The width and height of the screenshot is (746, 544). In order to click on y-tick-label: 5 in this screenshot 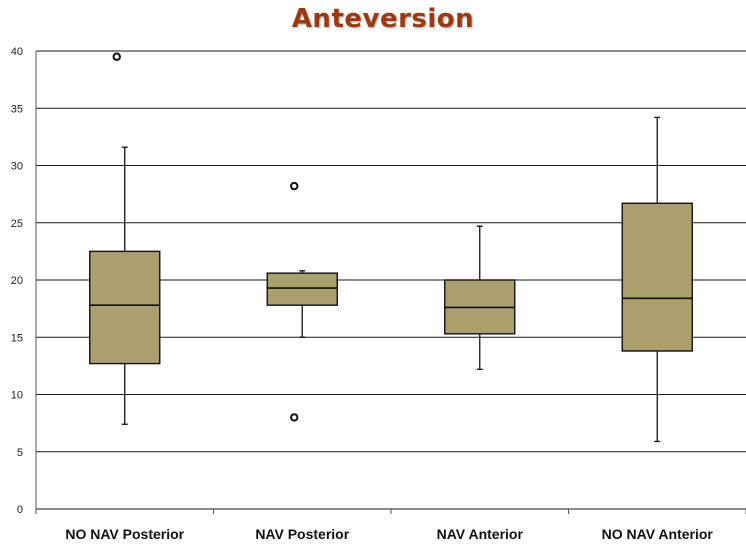, I will do `click(20, 453)`.